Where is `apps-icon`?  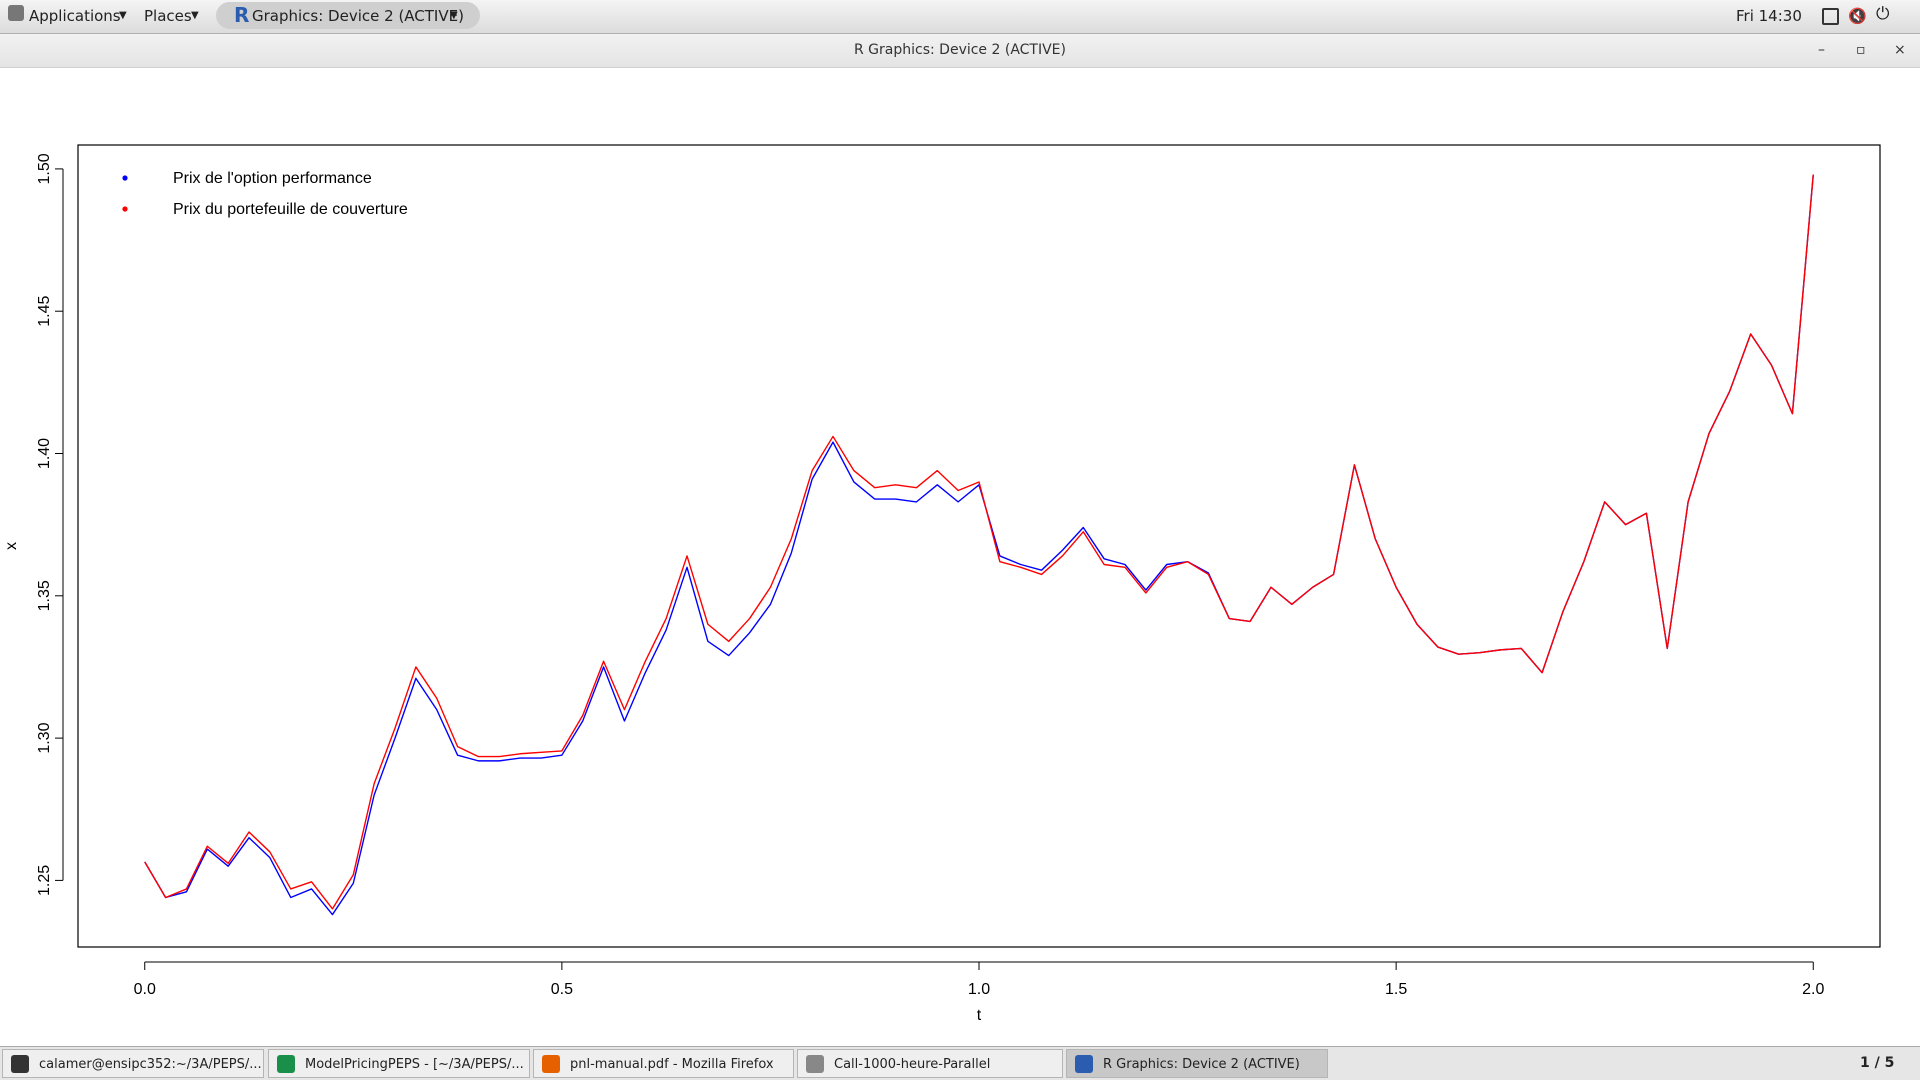
apps-icon is located at coordinates (16, 13).